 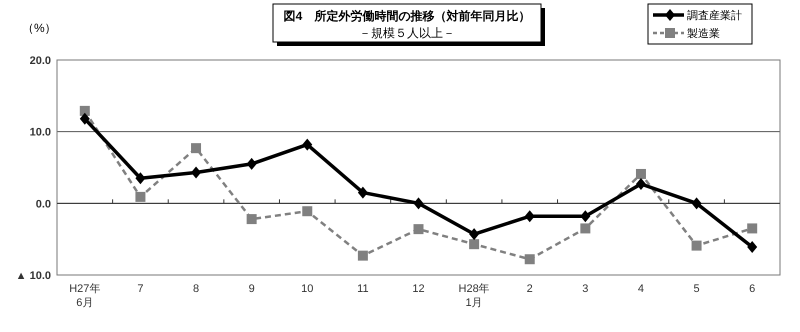 I want to click on y-axis-title: （%）, so click(x=39, y=28).